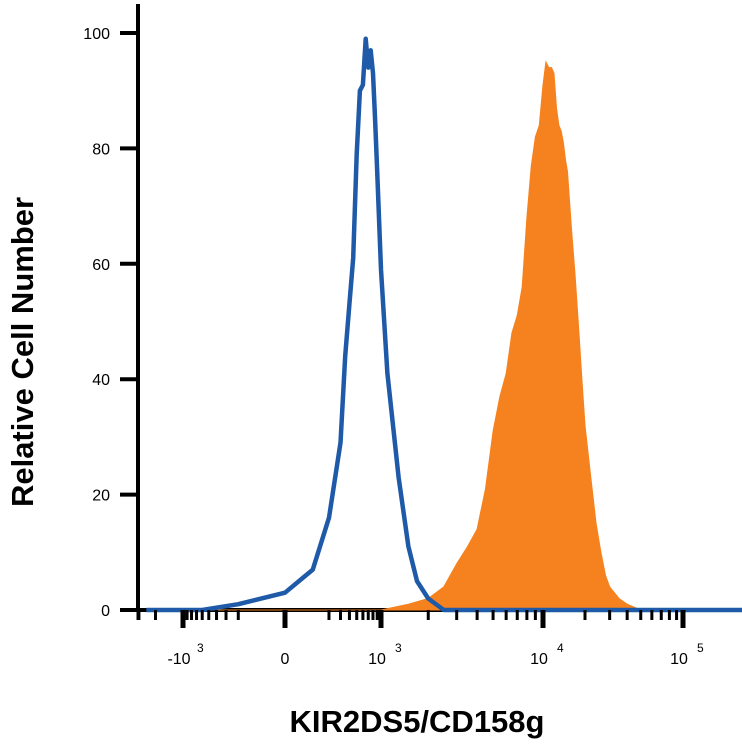 This screenshot has width=742, height=746. I want to click on x-tick-label: 10 5, so click(687, 654).